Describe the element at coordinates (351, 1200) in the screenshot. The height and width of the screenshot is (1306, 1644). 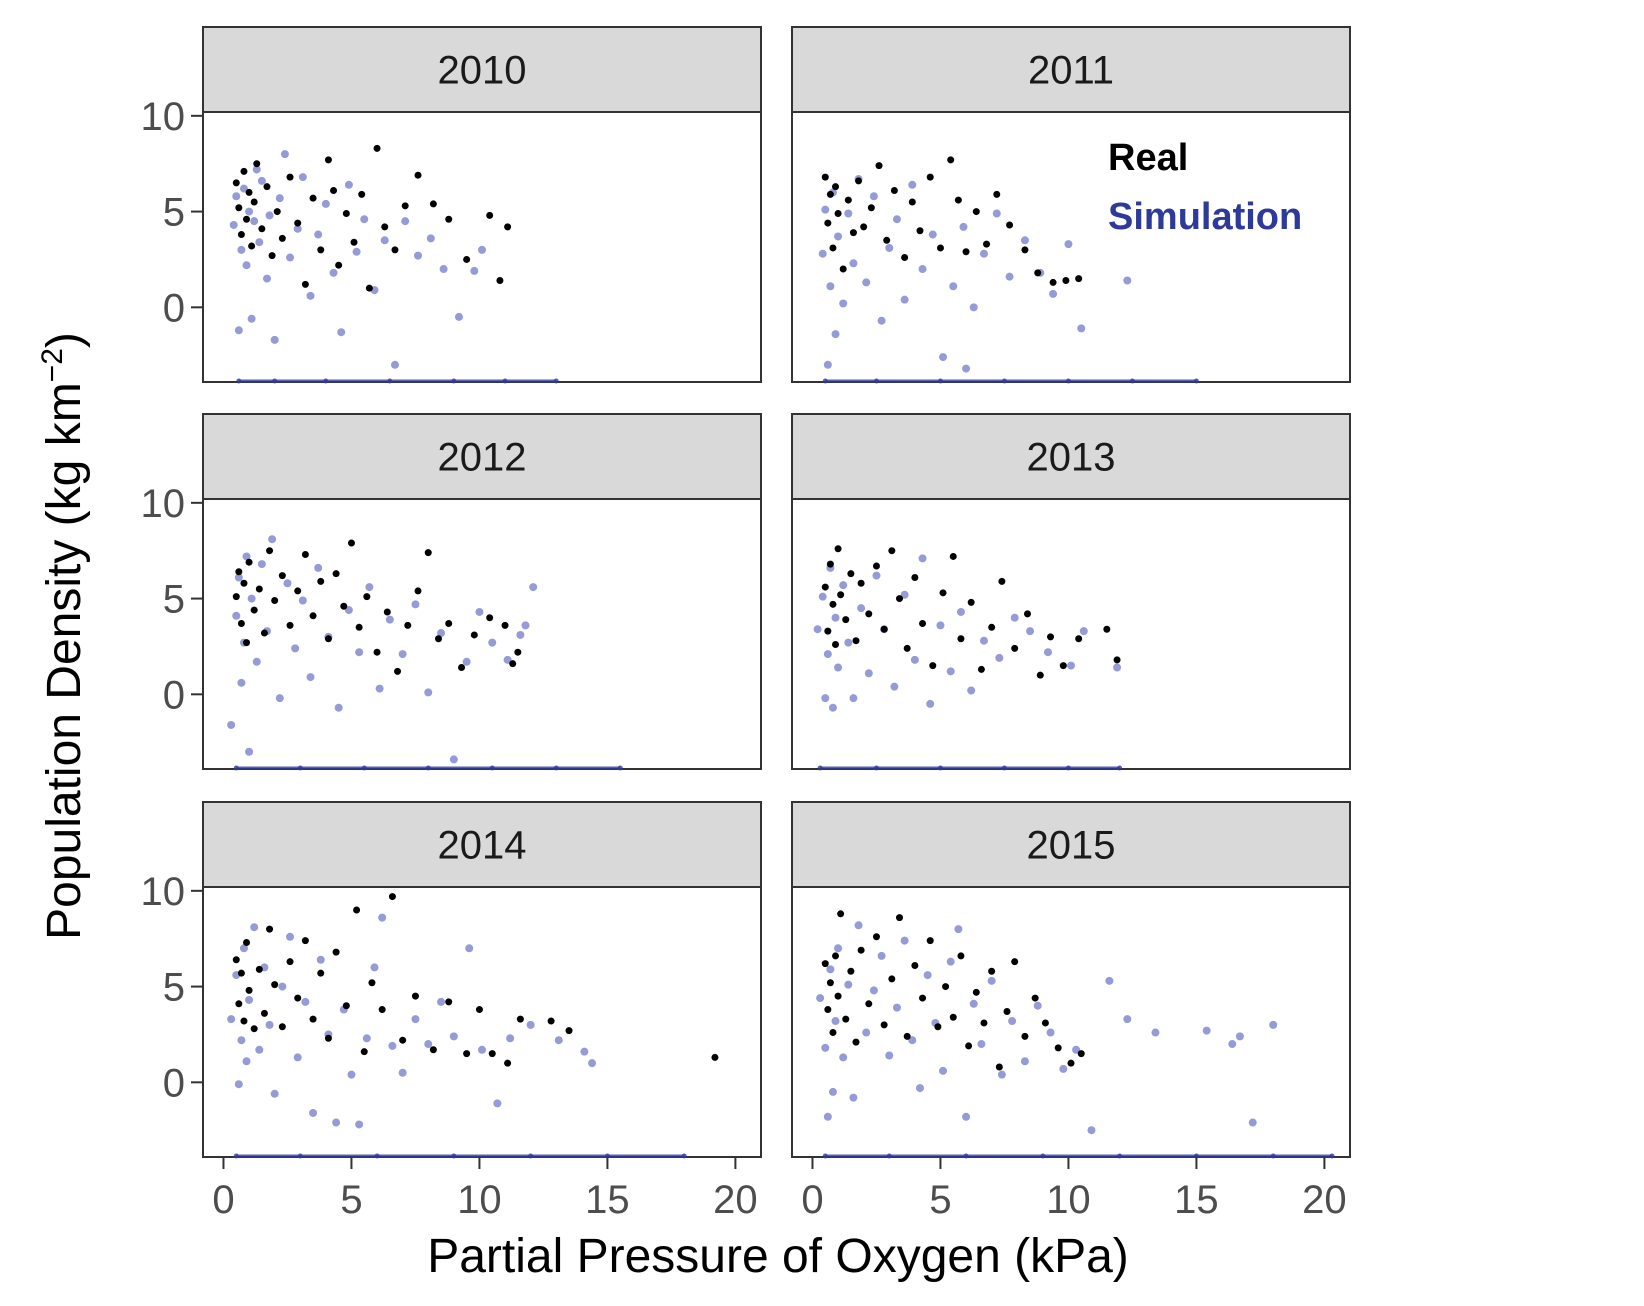
I see `x-tick-label: 5` at that location.